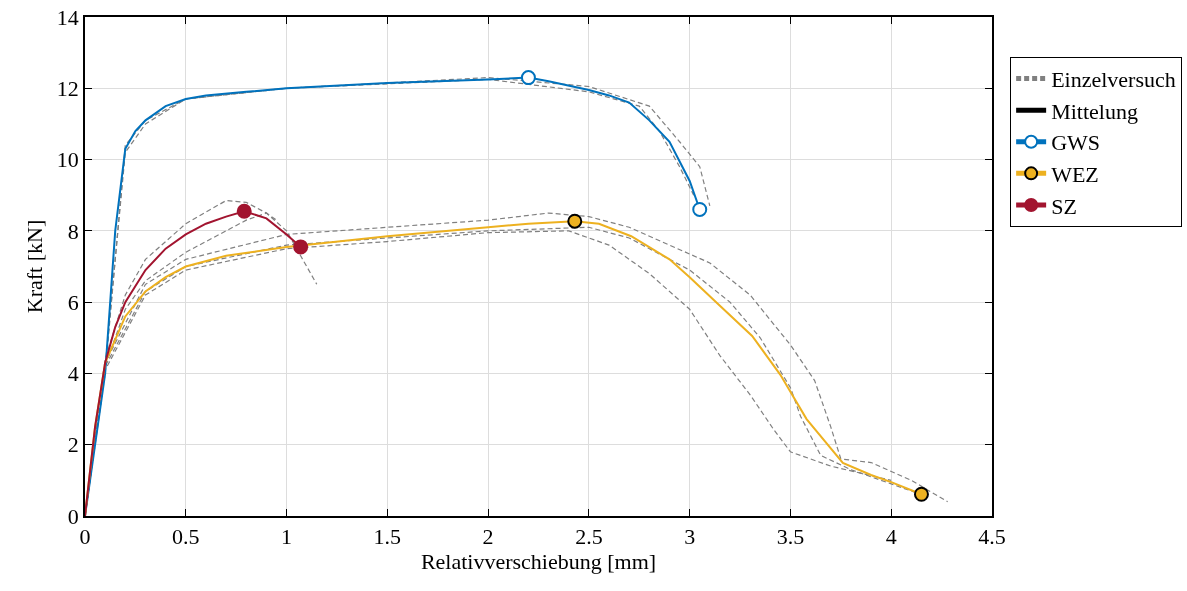 This screenshot has height=591, width=1187. Describe the element at coordinates (387, 537) in the screenshot. I see `x-tick-label: 1.5` at that location.